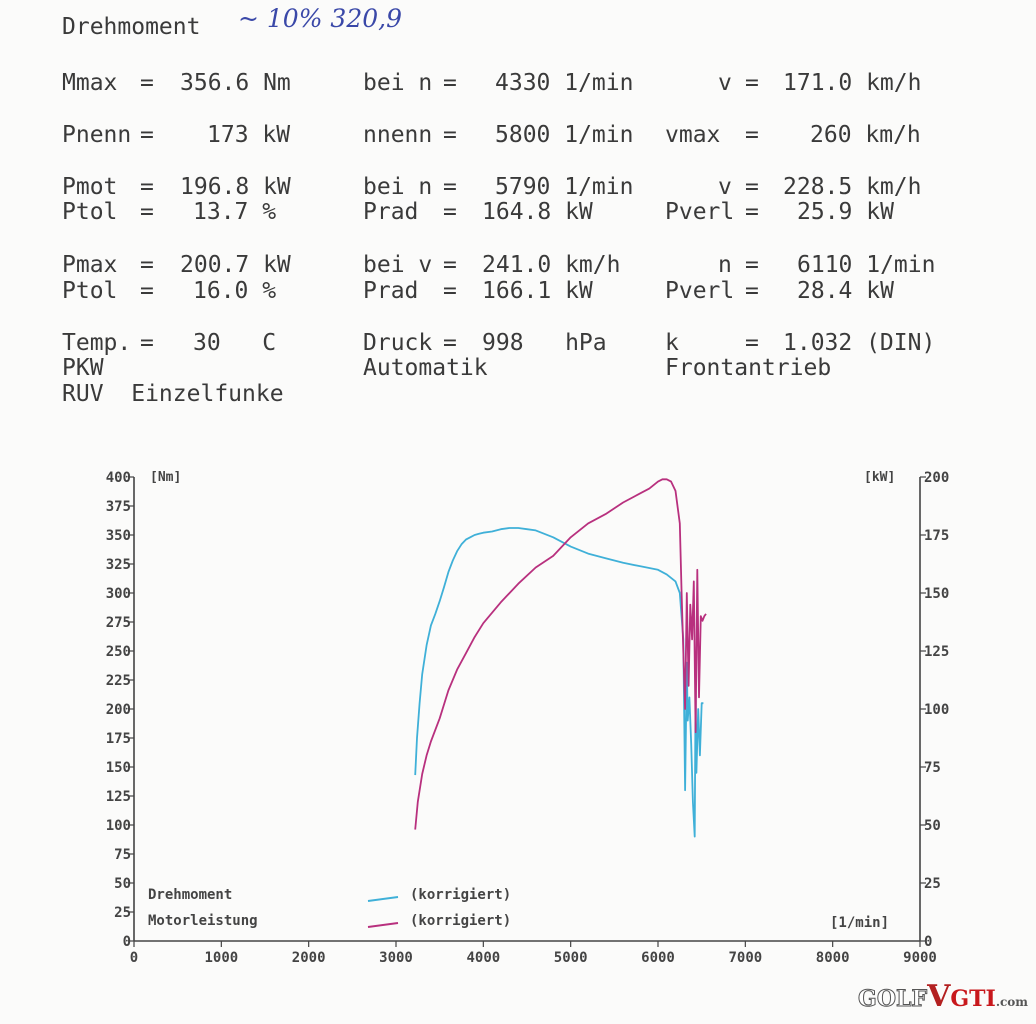 The width and height of the screenshot is (1036, 1024). Describe the element at coordinates (920, 958) in the screenshot. I see `x-tick-label: 9000` at that location.